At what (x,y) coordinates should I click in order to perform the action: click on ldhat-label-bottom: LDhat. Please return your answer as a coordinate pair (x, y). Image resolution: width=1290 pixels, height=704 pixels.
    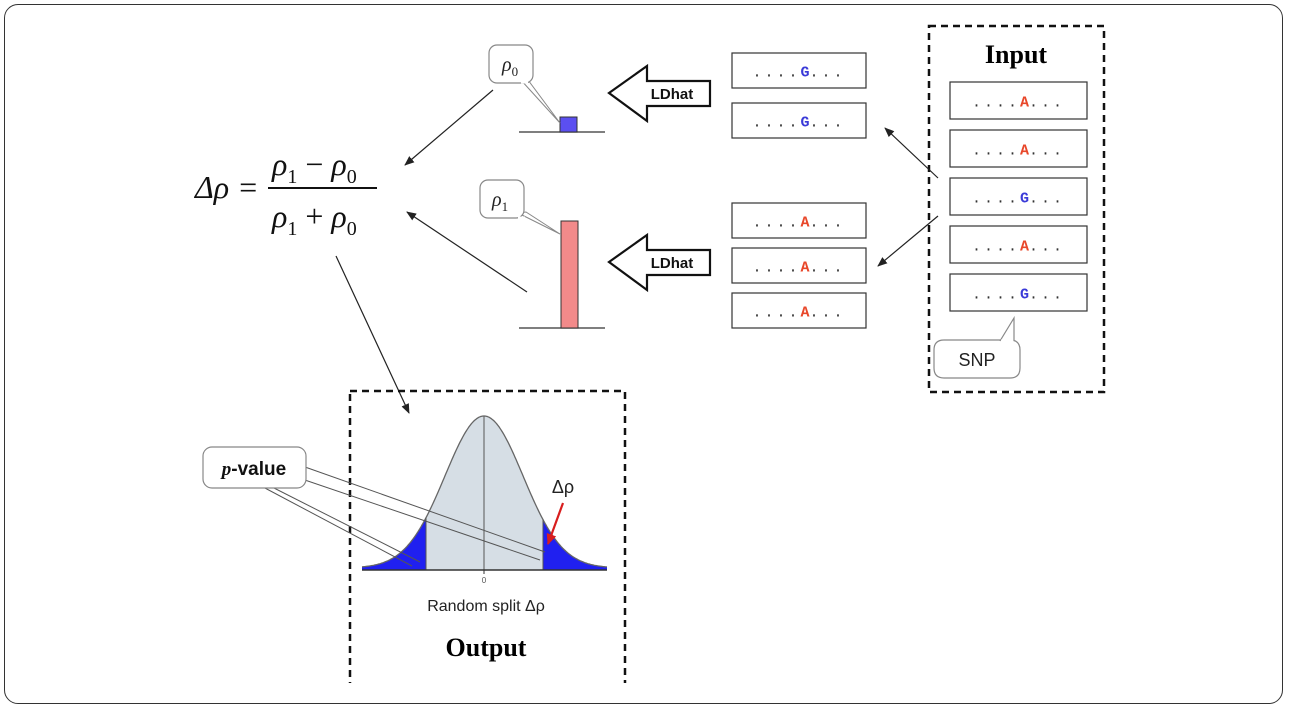
    Looking at the image, I should click on (672, 263).